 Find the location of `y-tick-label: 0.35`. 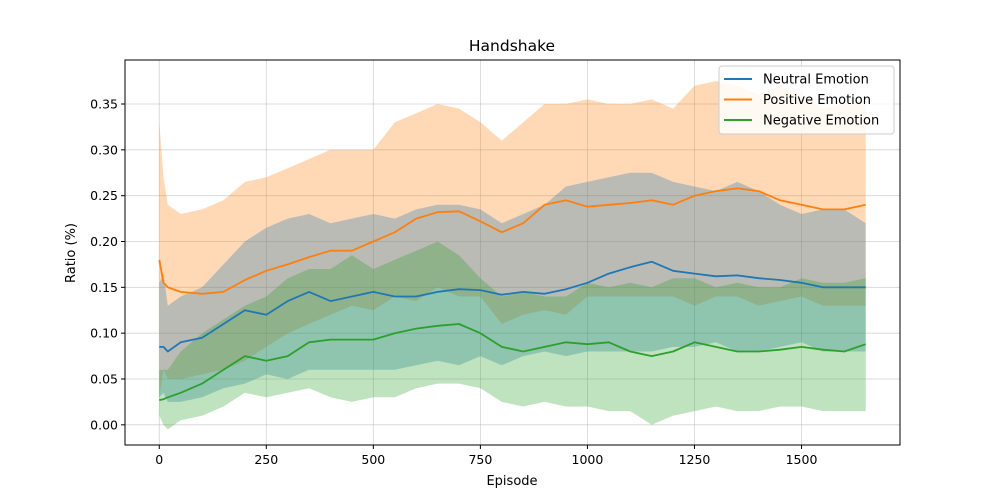

y-tick-label: 0.35 is located at coordinates (104, 104).